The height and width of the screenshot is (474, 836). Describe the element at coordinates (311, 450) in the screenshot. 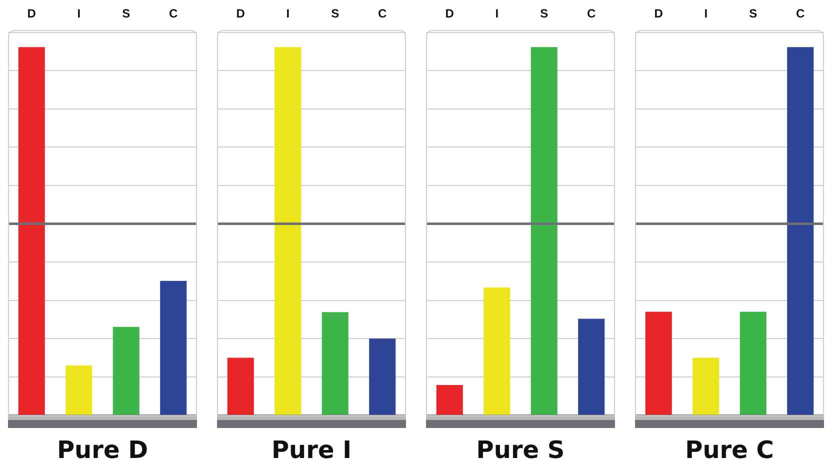

I see `text: Pure I` at that location.